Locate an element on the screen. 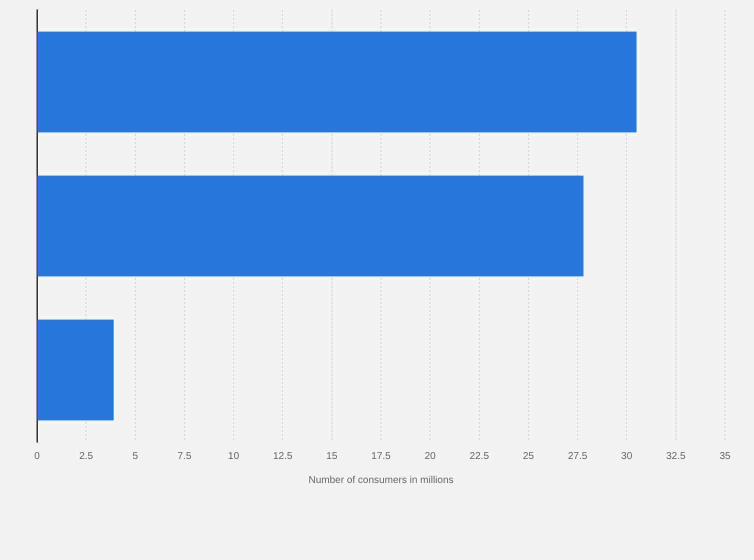  x-tick-label: 5 is located at coordinates (135, 456).